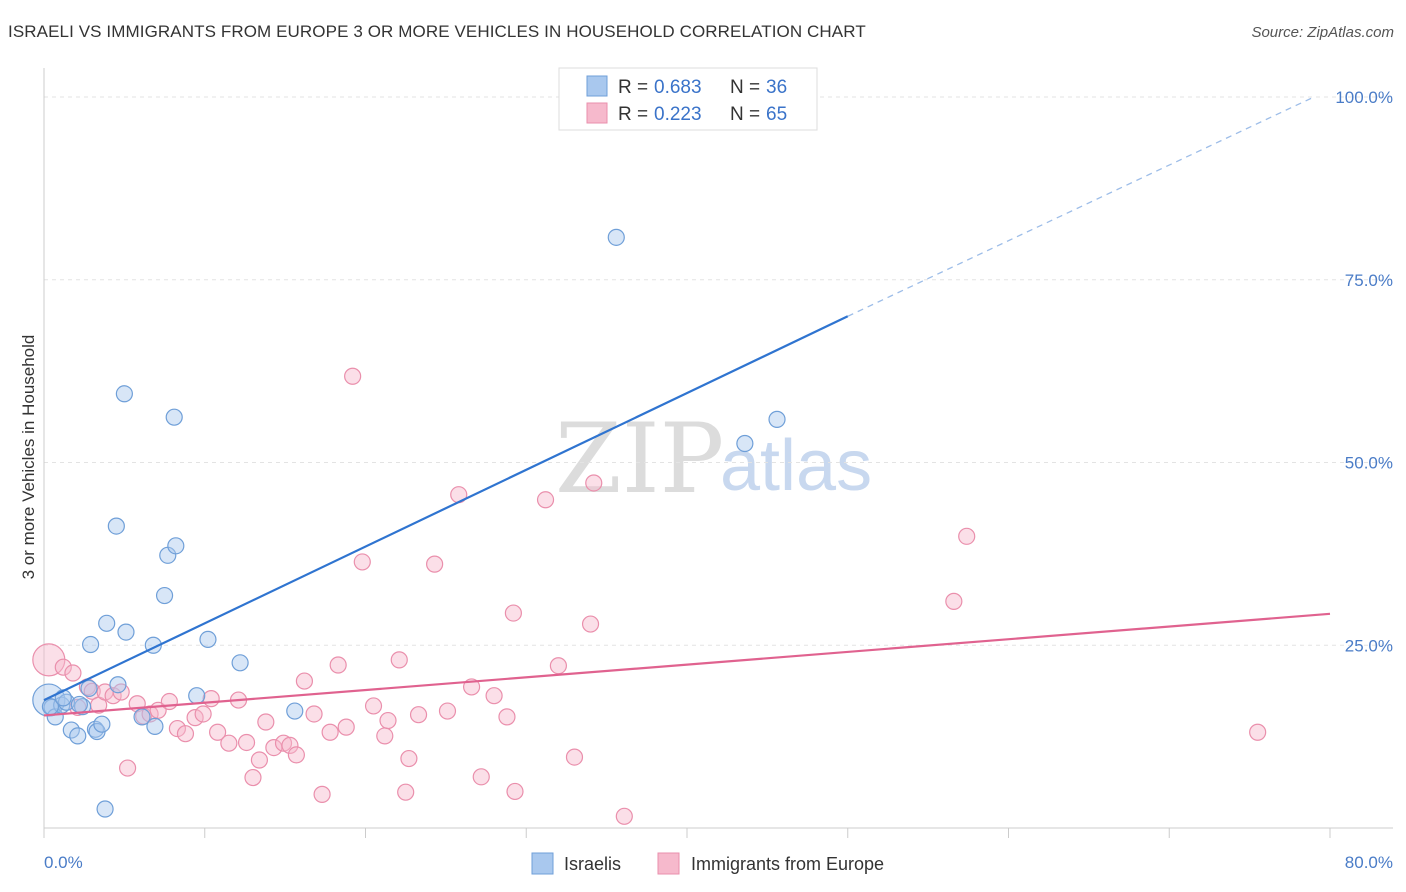  I want to click on europe-series-label: Immigrants from Europe, so click(787, 864).